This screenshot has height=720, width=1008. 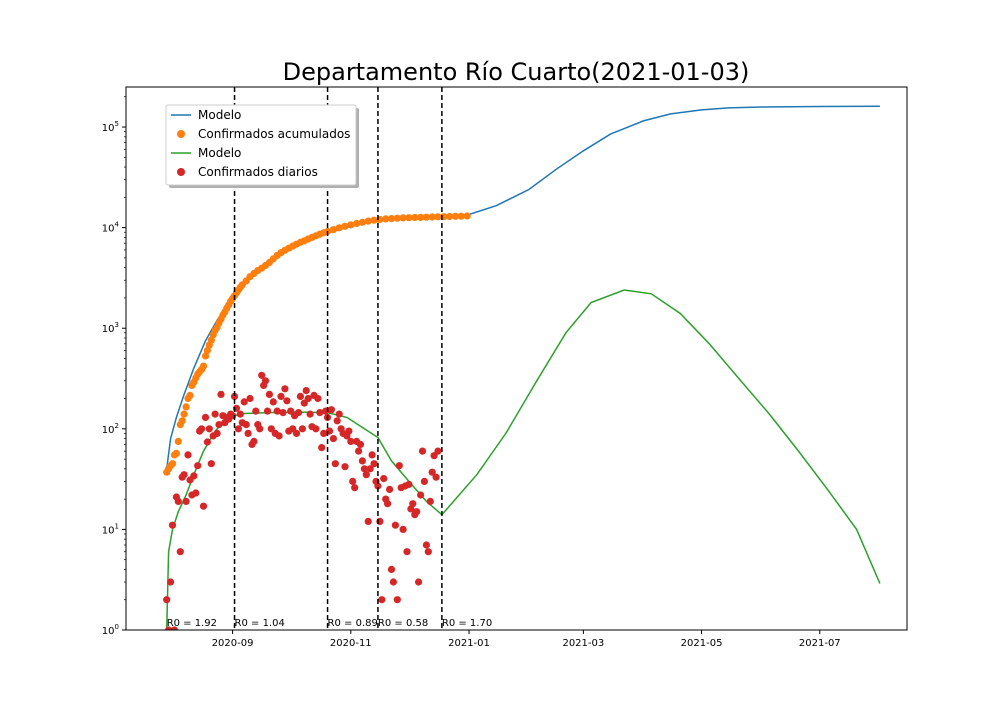 What do you see at coordinates (110, 127) in the screenshot?
I see `y-tick-label: 10⁵` at bounding box center [110, 127].